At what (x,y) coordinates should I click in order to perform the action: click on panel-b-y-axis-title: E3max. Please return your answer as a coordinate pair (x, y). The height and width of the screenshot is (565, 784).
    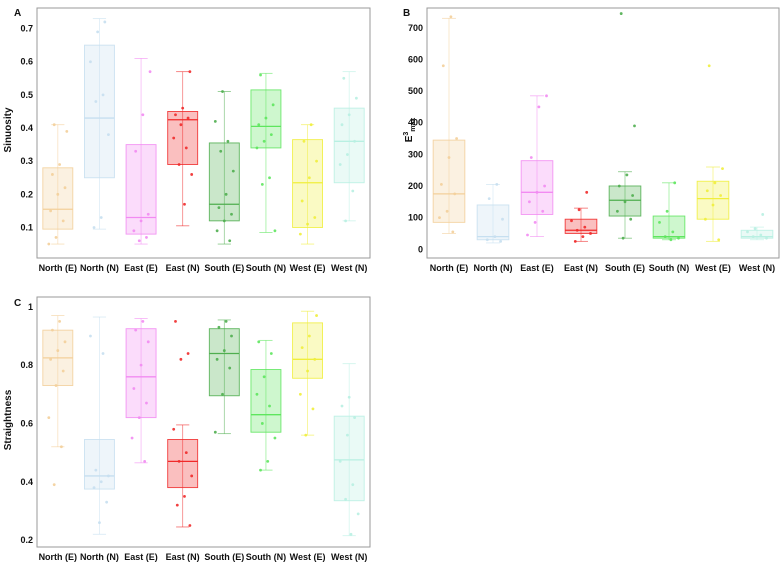
    Looking at the image, I should click on (410, 130).